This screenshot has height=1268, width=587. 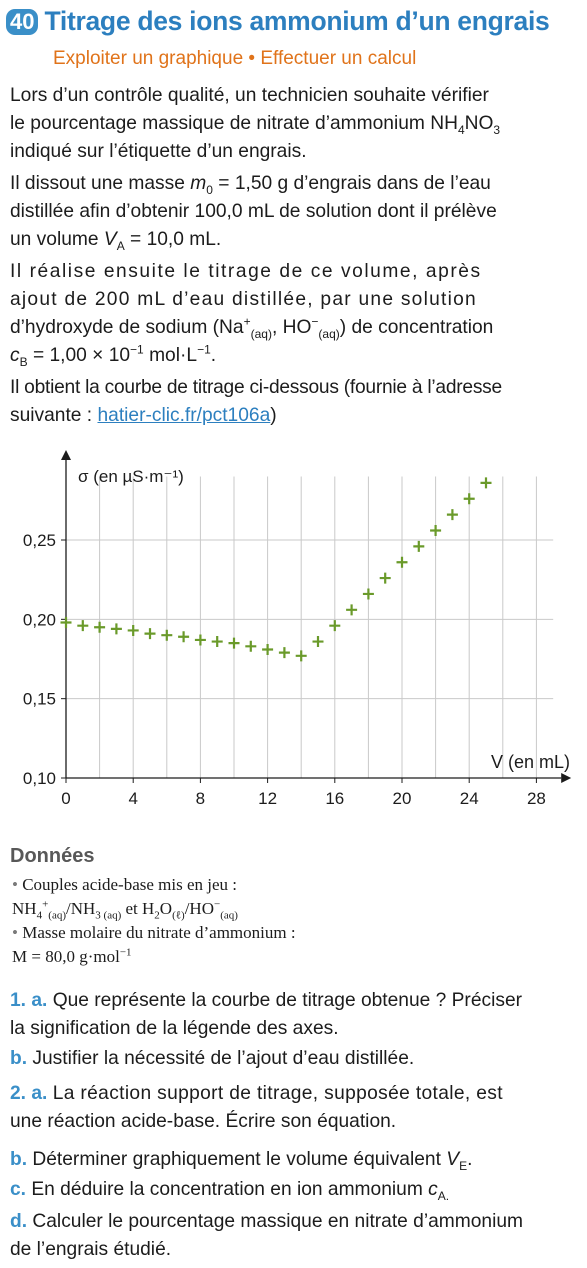 I want to click on y-tick-label: 0,10, so click(x=39, y=778).